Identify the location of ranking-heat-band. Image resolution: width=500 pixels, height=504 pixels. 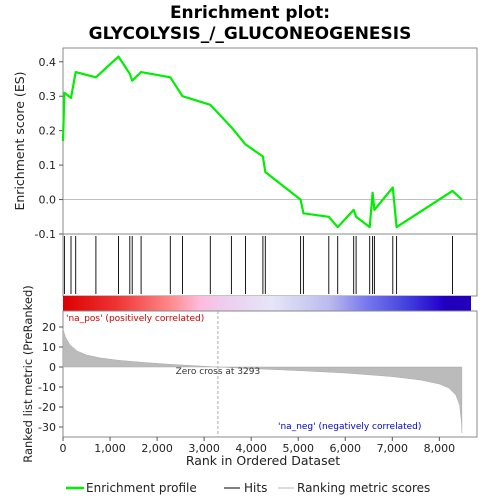
(253, 303).